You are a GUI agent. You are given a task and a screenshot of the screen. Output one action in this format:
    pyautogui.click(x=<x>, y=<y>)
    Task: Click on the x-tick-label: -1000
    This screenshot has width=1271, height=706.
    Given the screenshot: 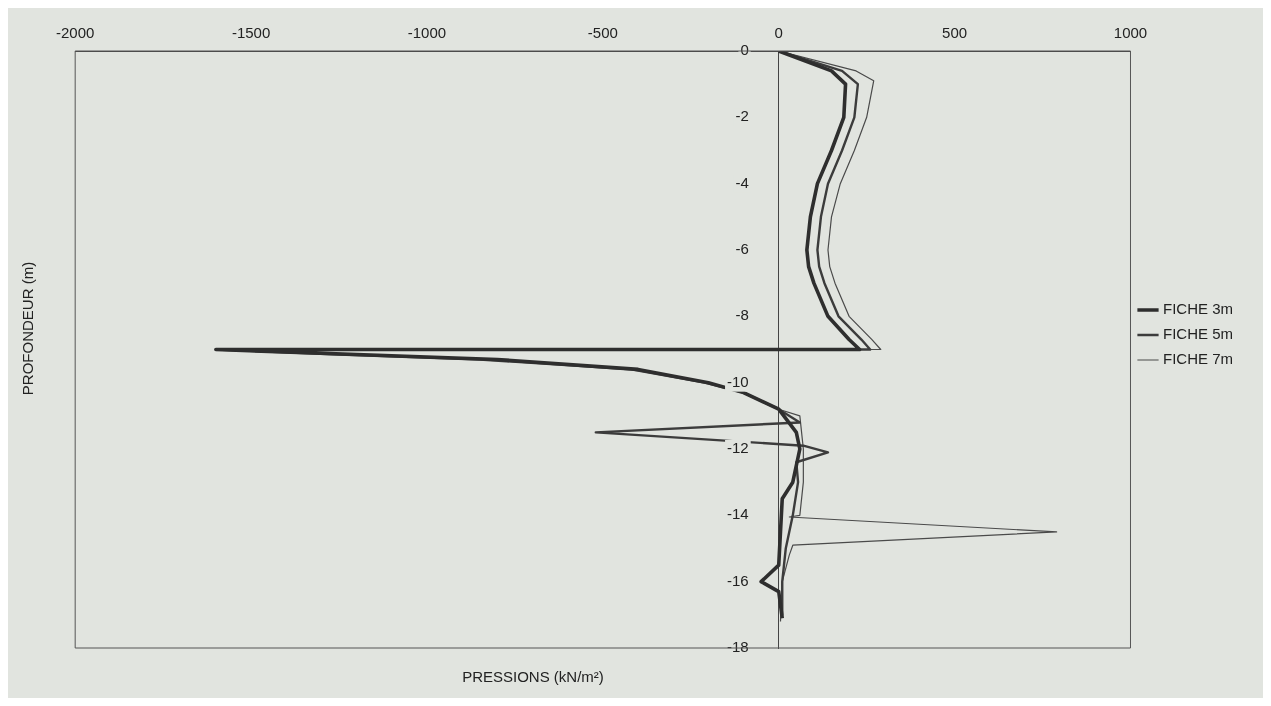 What is the action you would take?
    pyautogui.click(x=427, y=33)
    